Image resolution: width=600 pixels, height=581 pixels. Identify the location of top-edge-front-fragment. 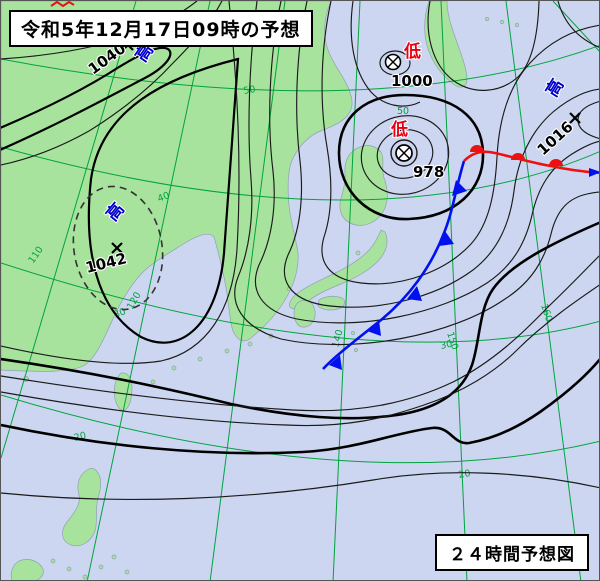
(62, 4).